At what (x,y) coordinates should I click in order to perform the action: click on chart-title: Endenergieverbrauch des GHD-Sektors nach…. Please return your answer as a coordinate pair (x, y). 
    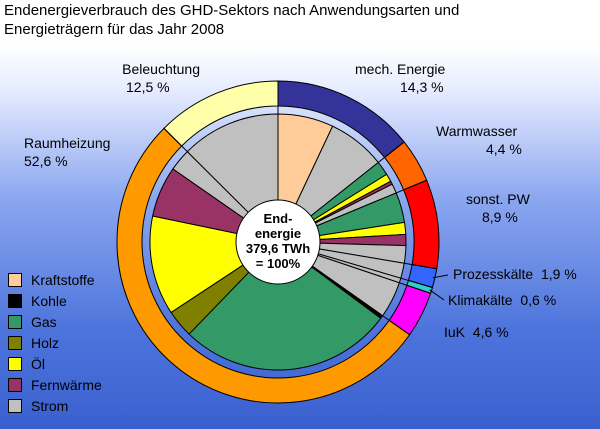
    Looking at the image, I should click on (232, 20).